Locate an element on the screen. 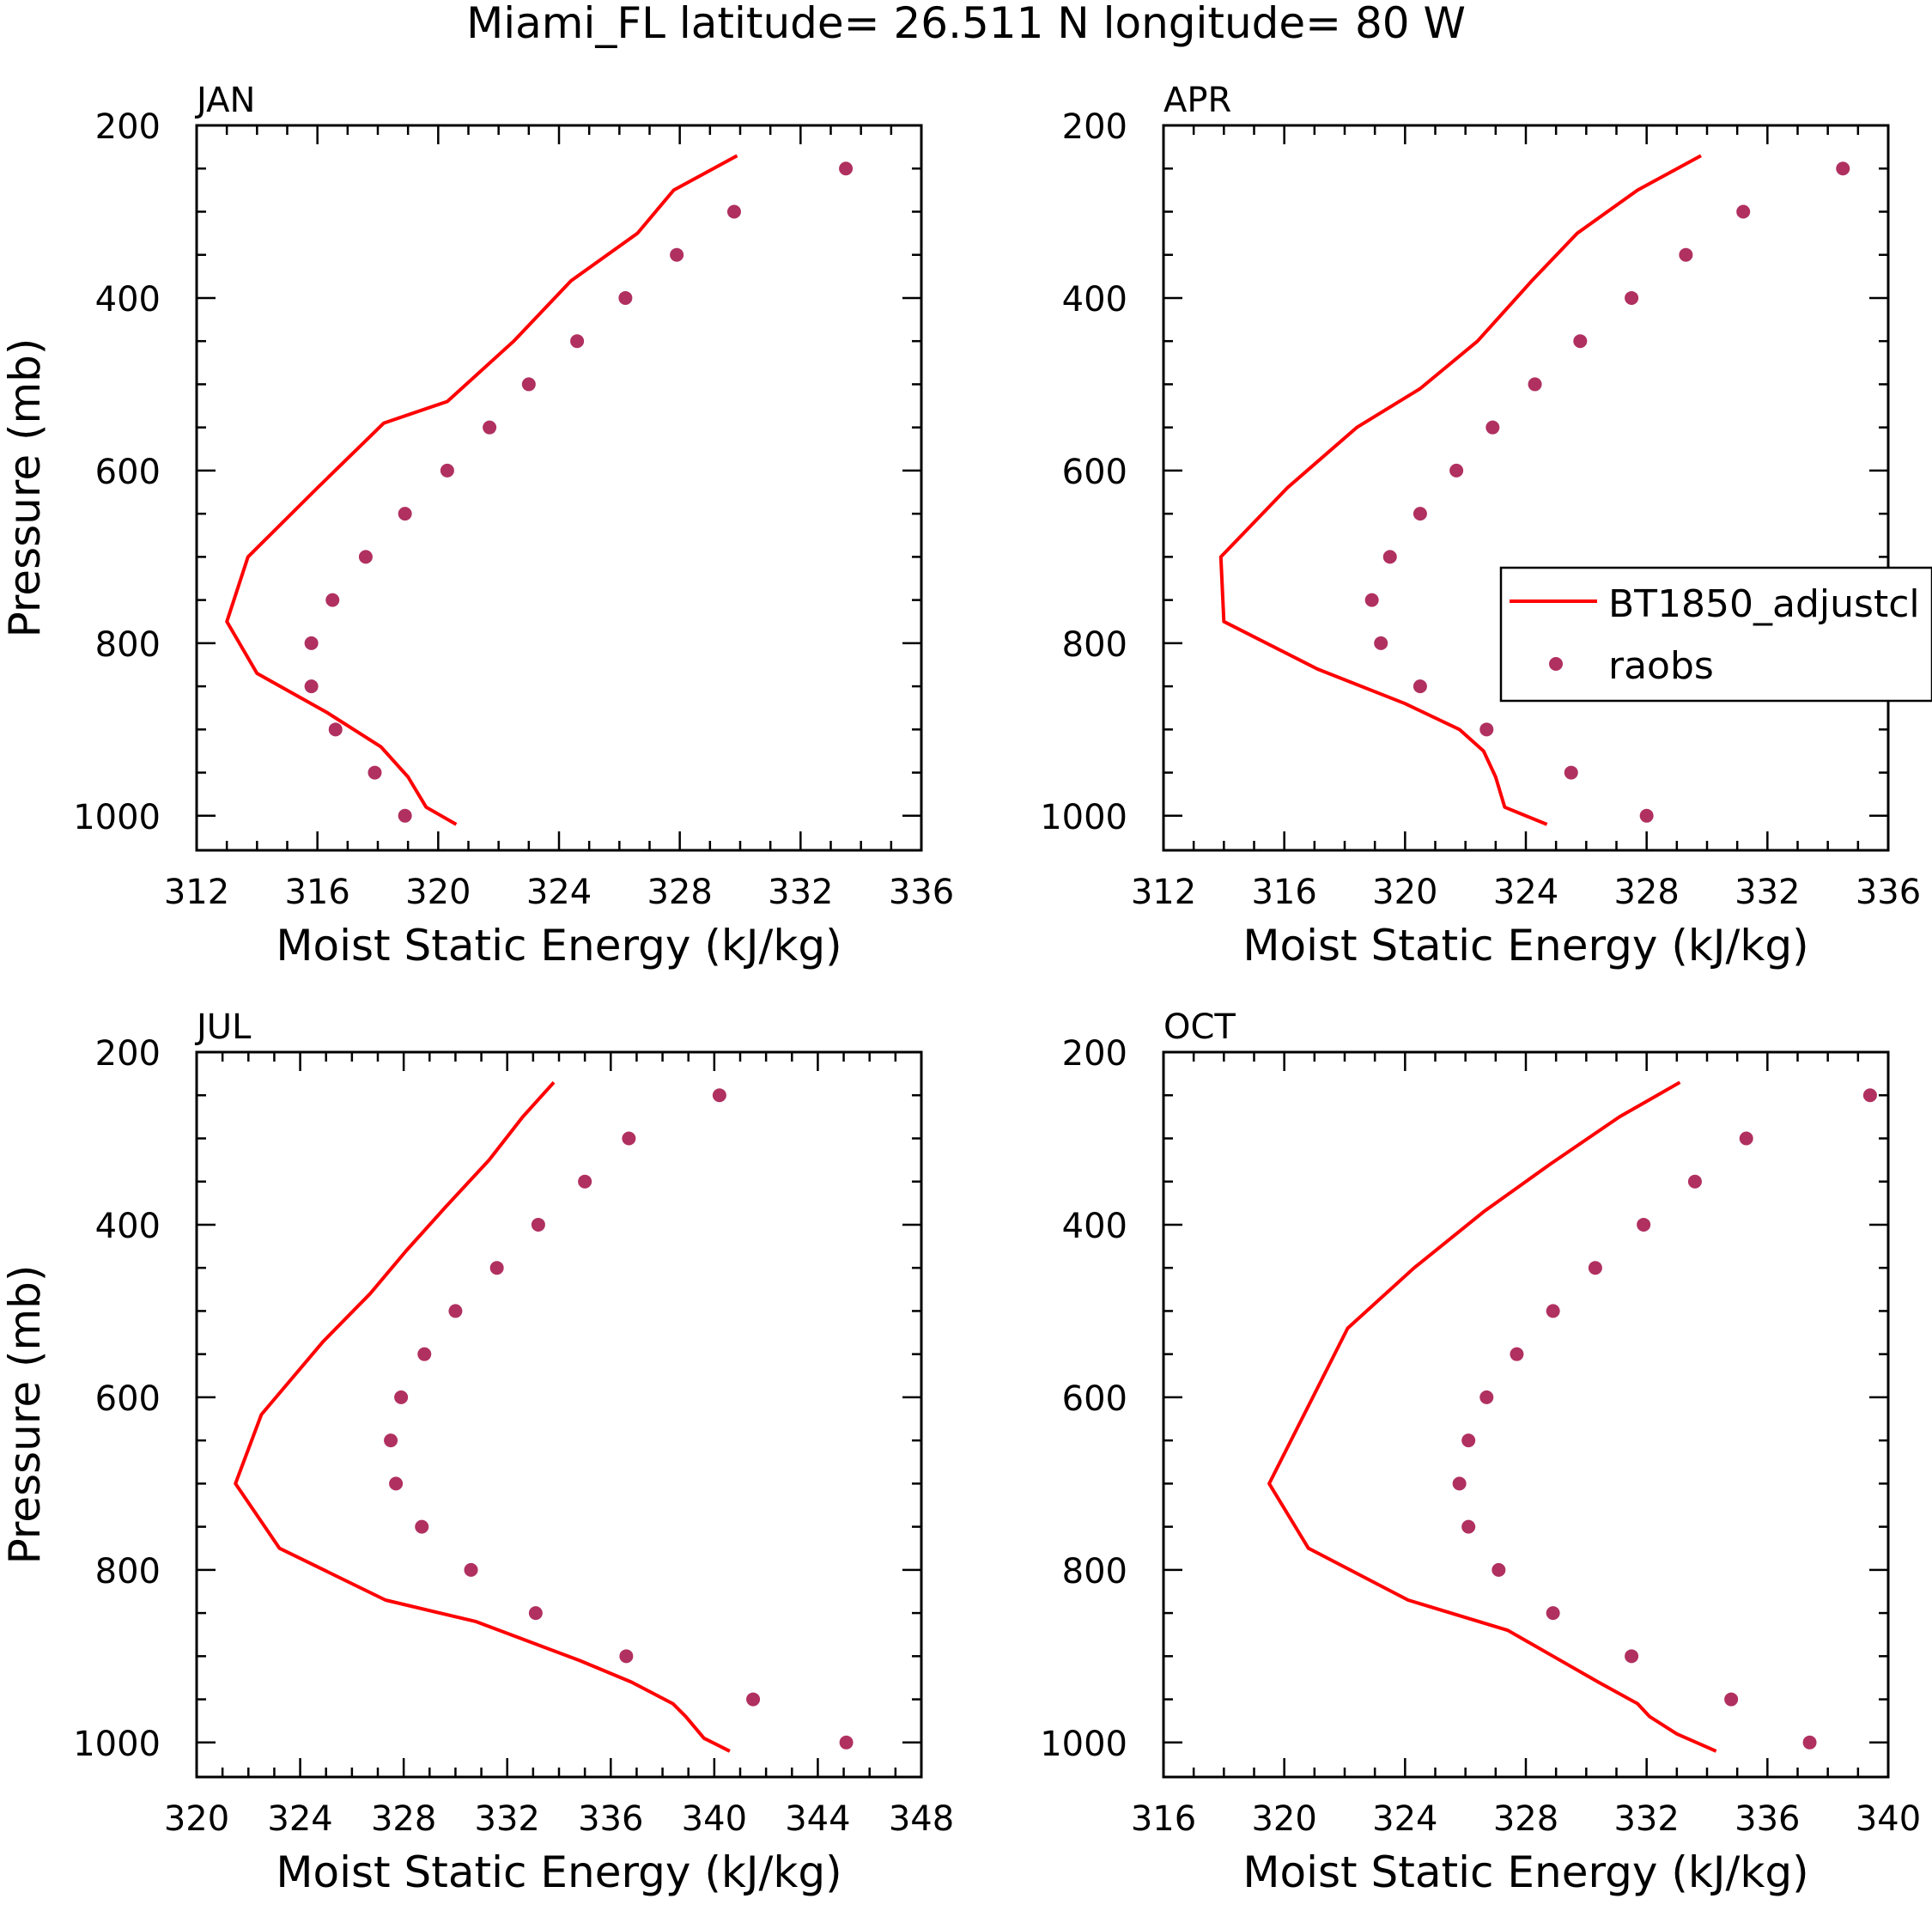  panel-title: JUL is located at coordinates (223, 1027).